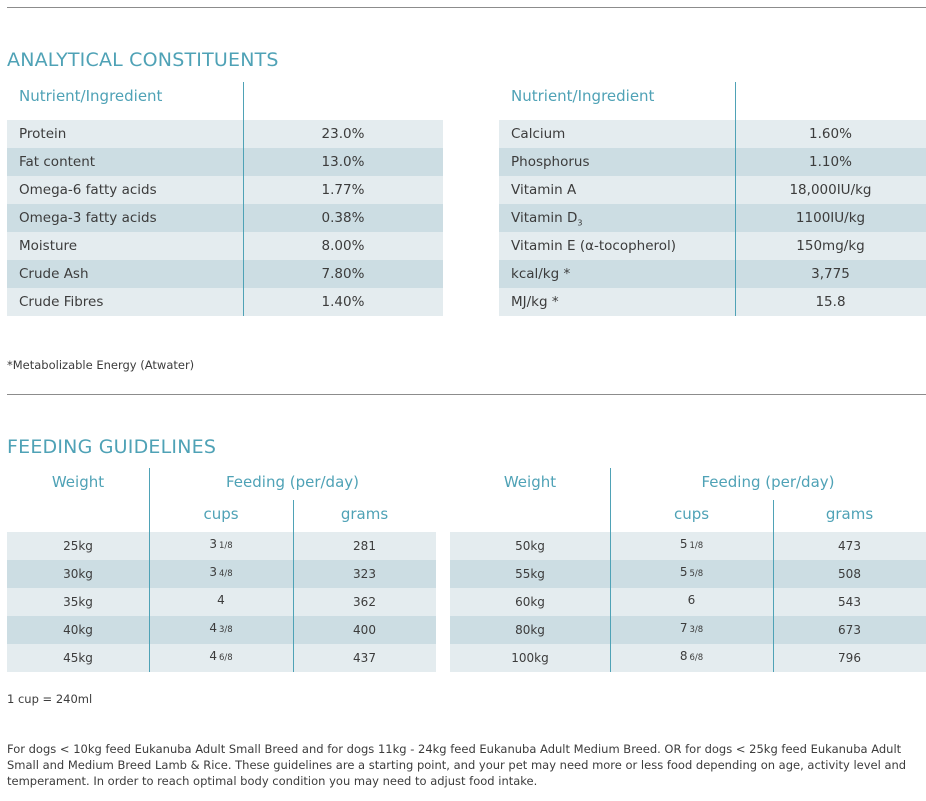  I want to click on nutrient-name: Phosphorus, so click(550, 162).